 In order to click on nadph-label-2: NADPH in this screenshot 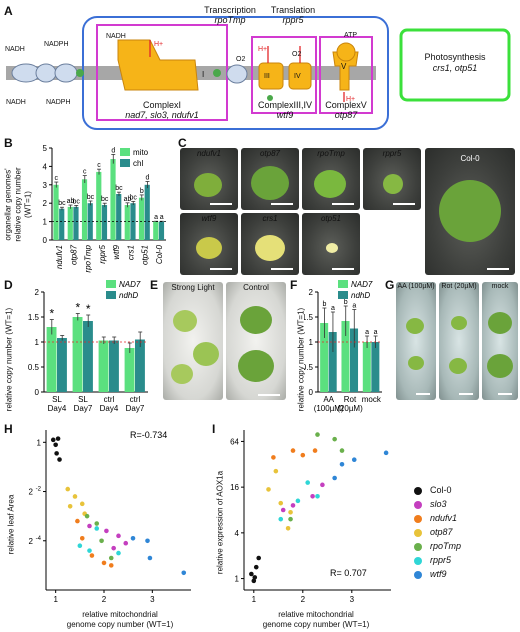, I will do `click(58, 102)`.